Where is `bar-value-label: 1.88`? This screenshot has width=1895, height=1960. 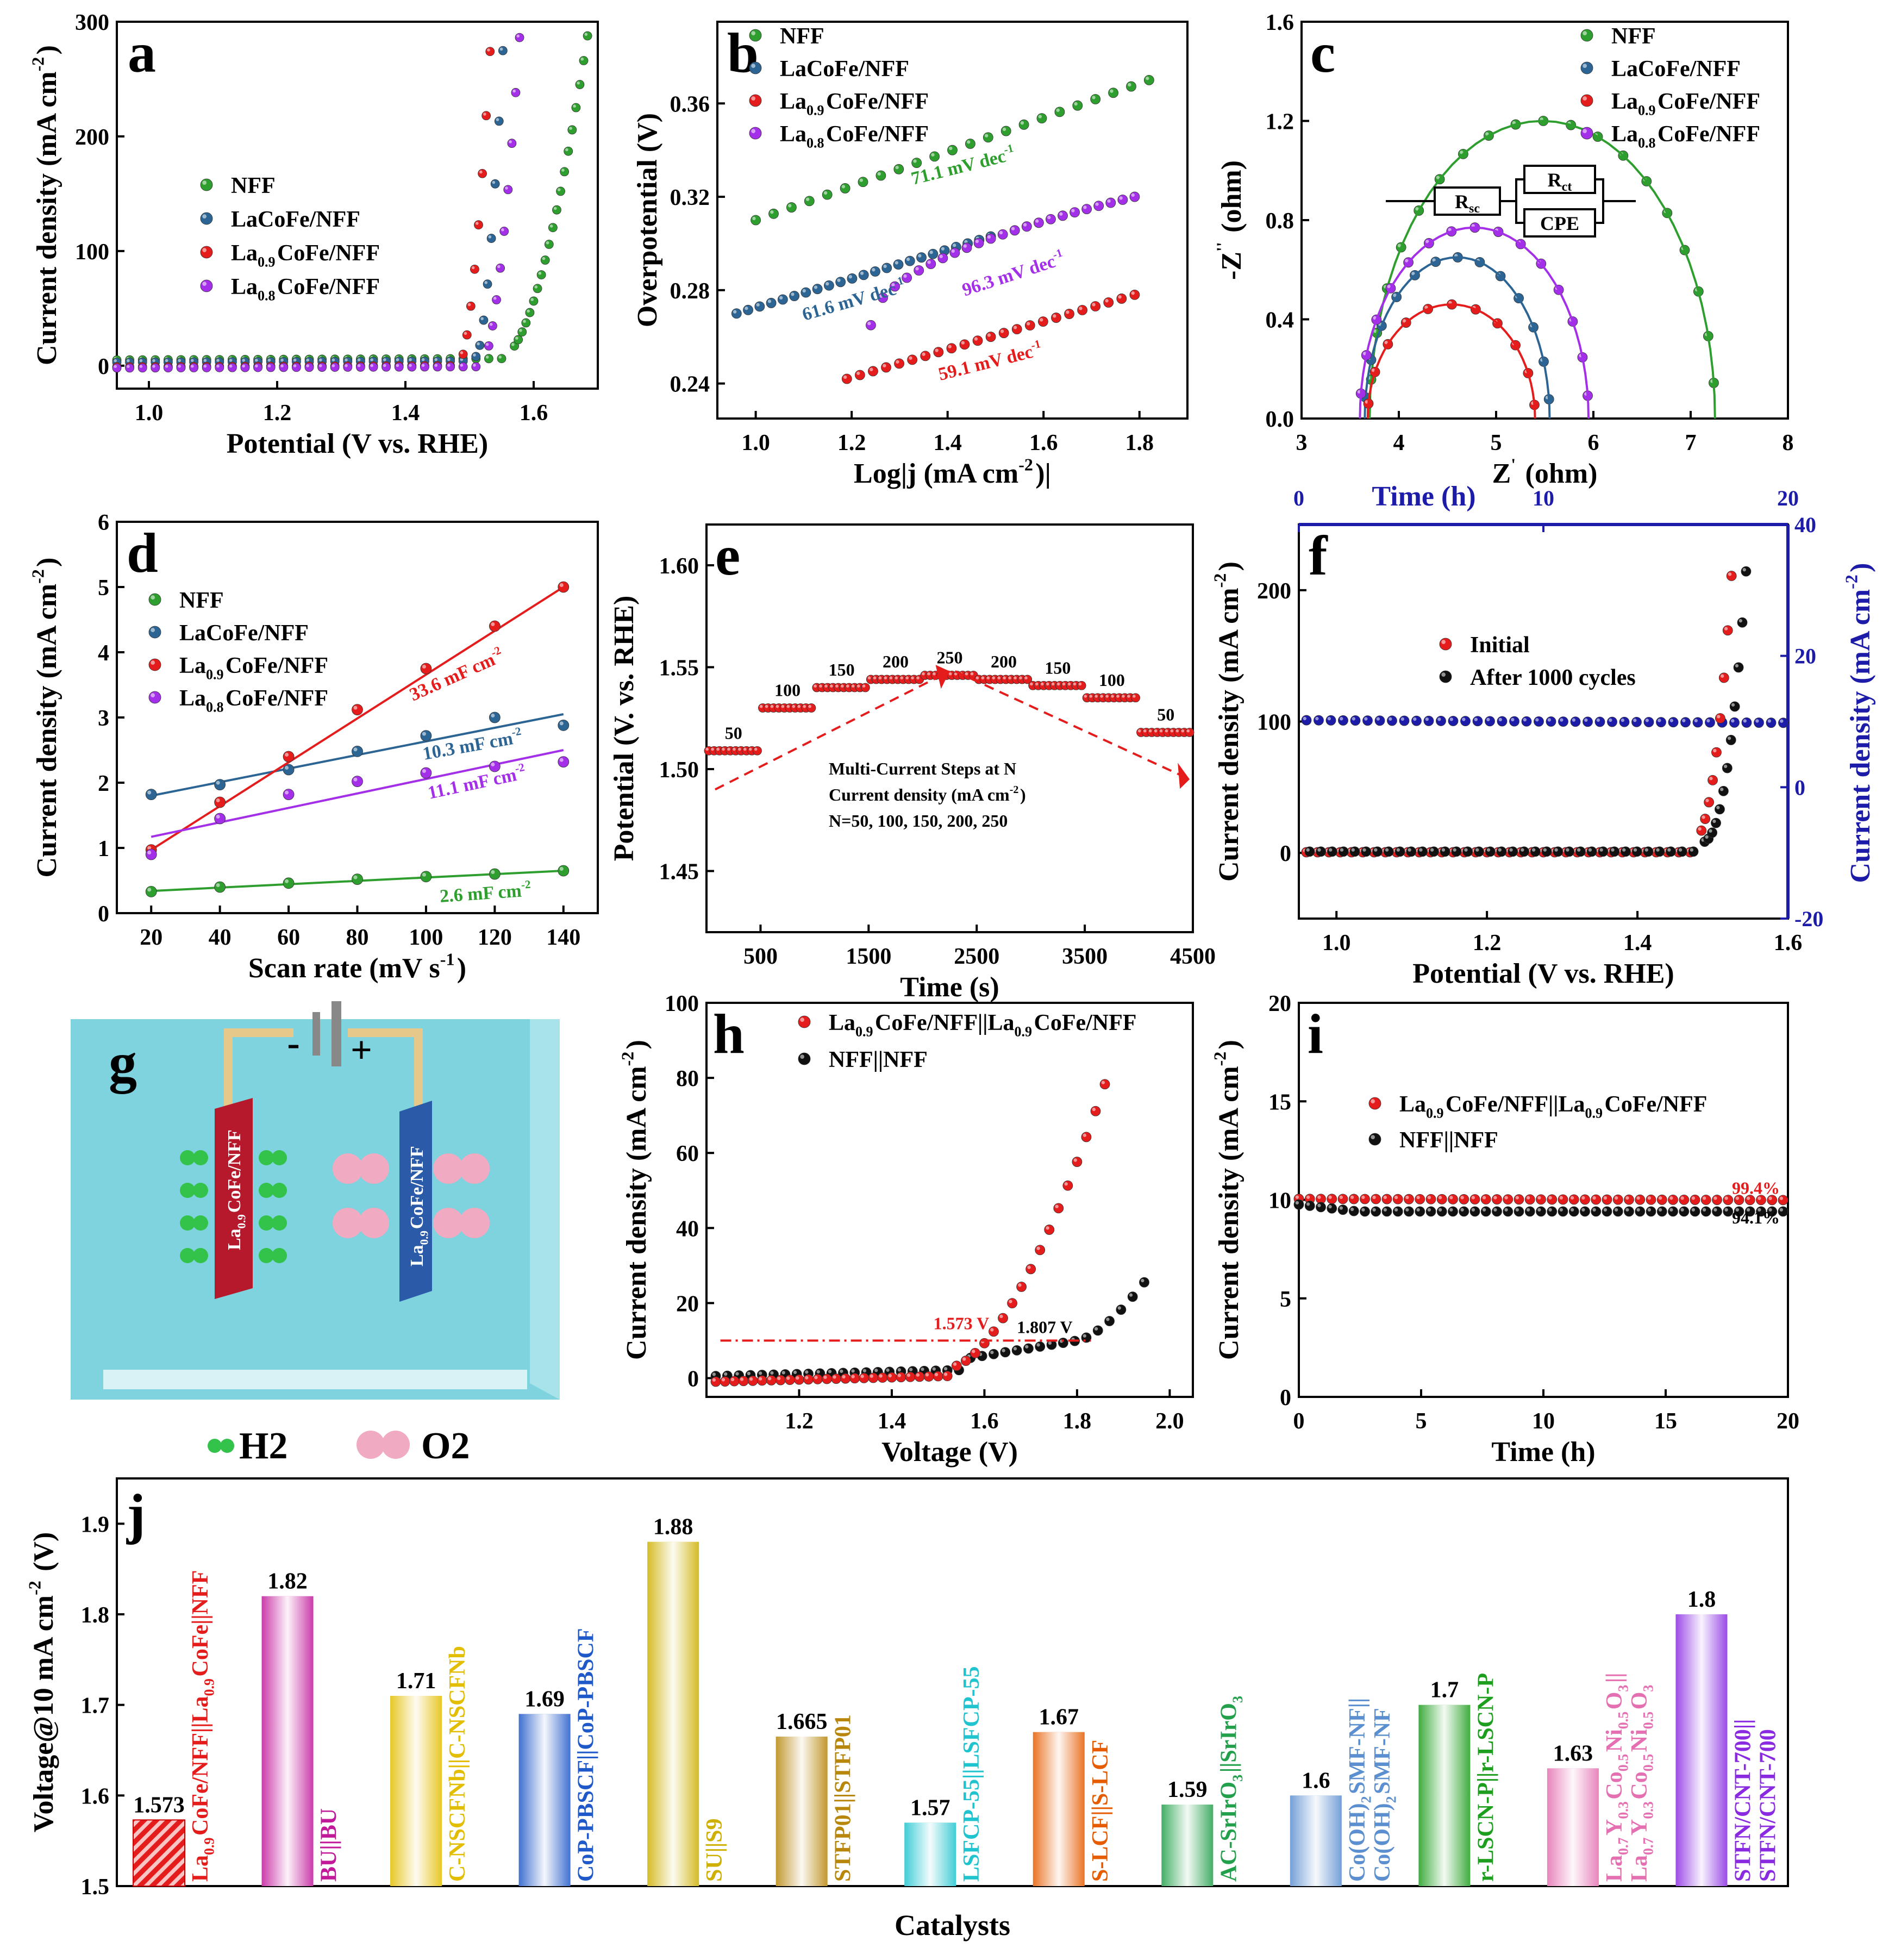 bar-value-label: 1.88 is located at coordinates (673, 1527).